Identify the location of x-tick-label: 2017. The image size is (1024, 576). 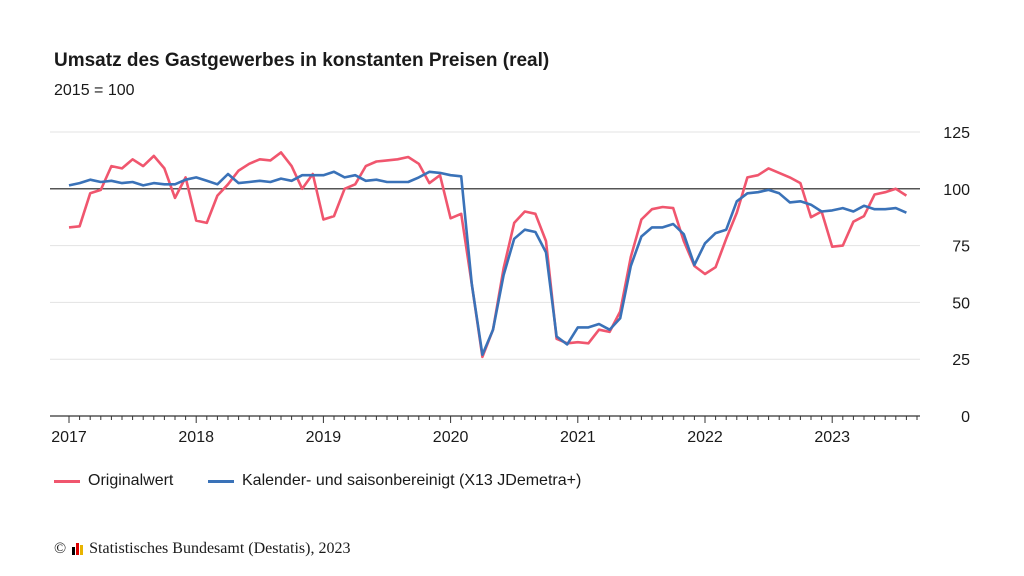
(69, 437).